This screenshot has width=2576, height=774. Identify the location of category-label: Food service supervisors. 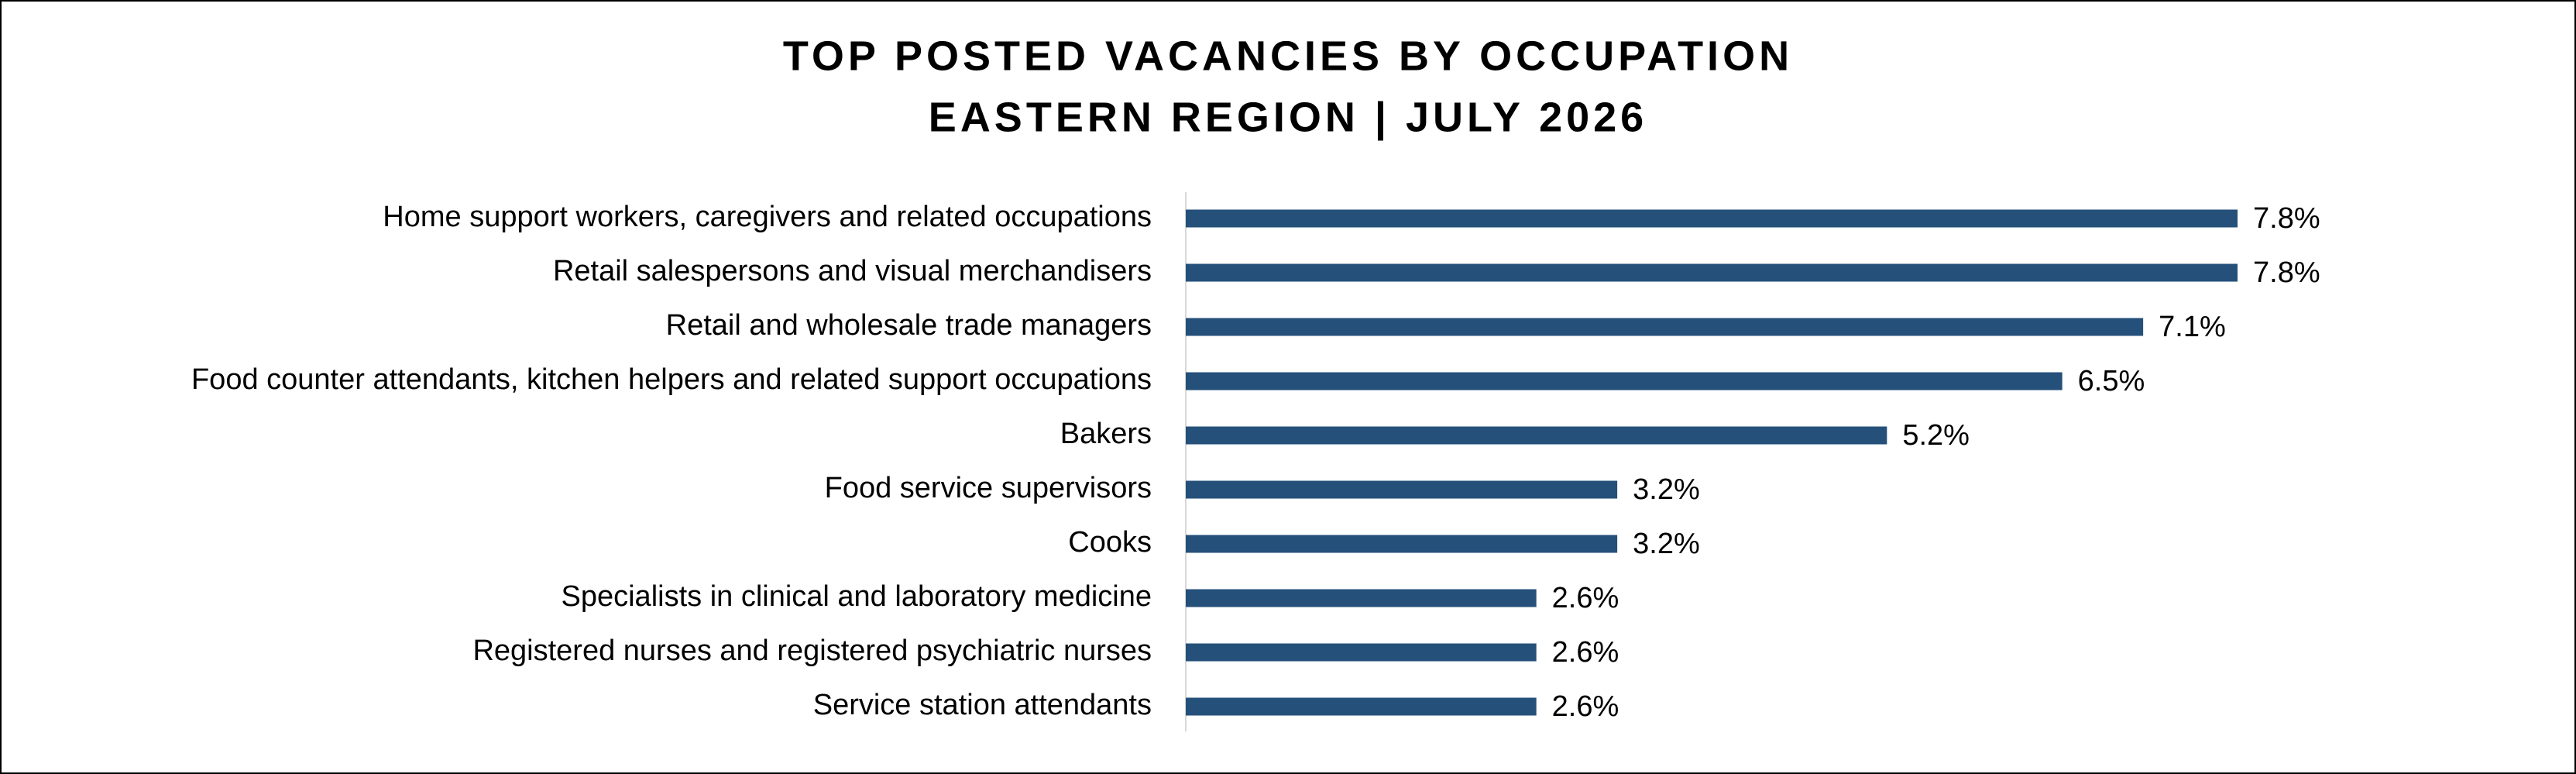
(988, 488).